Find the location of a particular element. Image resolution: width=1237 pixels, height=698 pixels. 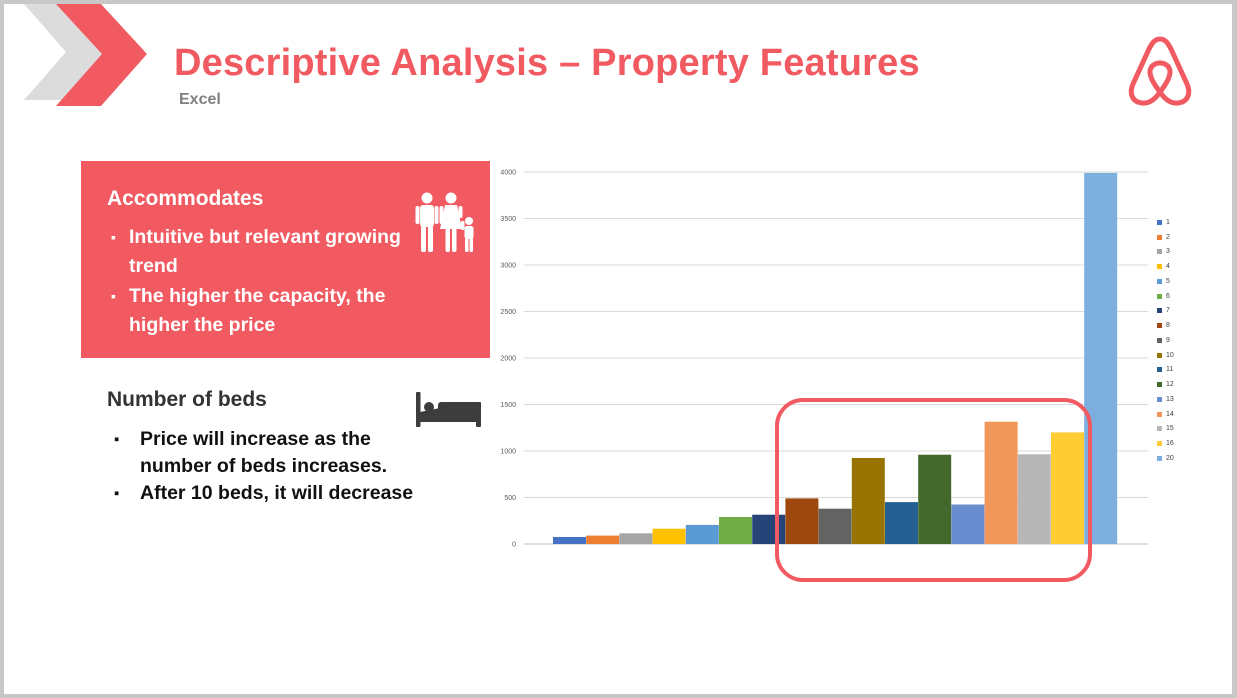

legend-item: 7 is located at coordinates (1165, 311).